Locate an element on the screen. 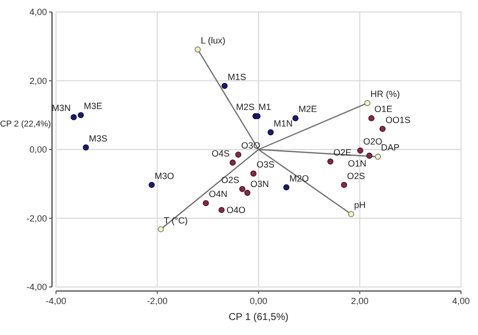 Image resolution: width=478 pixels, height=335 pixels. y-tick-label: 4,00 is located at coordinates (38, 12).